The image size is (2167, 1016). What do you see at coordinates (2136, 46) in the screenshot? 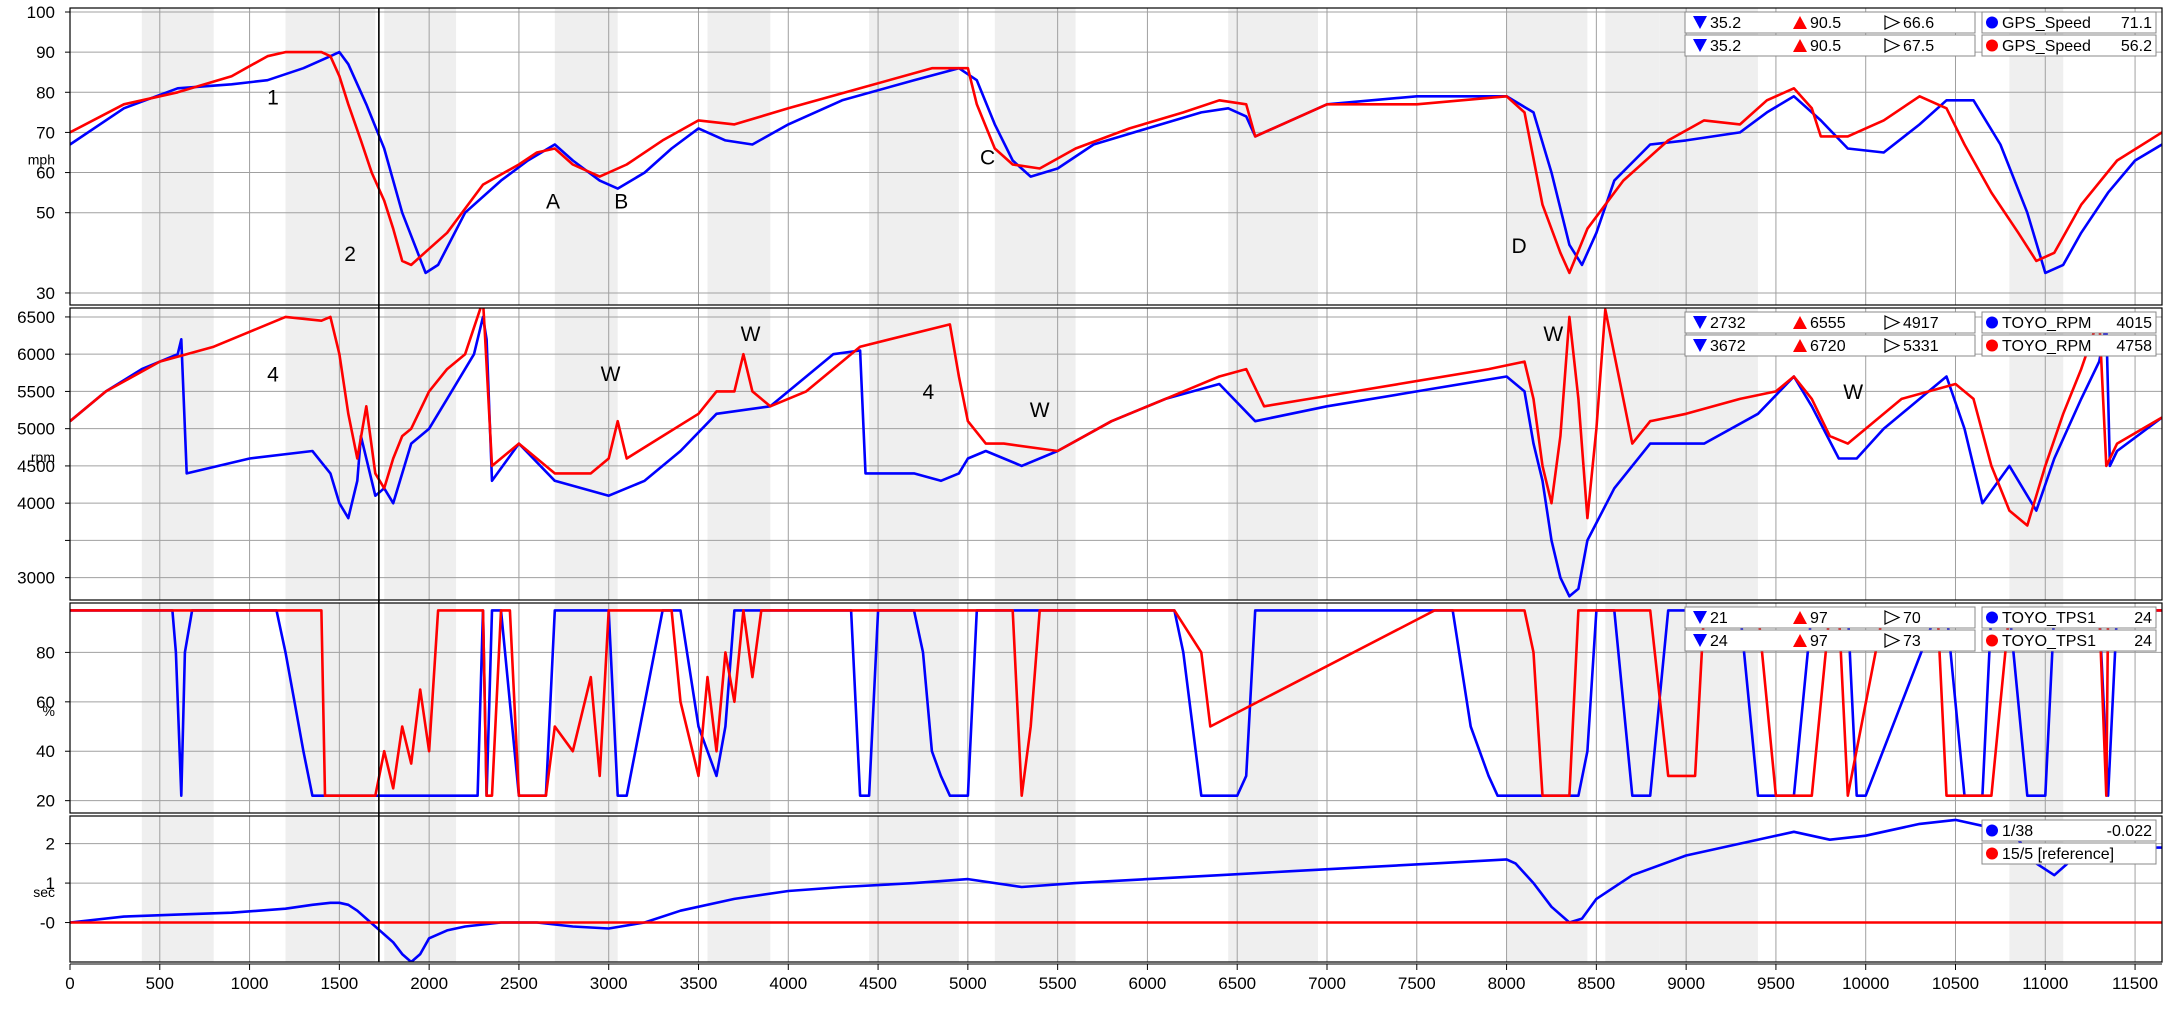
I see `legend-channel-value: 56.2` at bounding box center [2136, 46].